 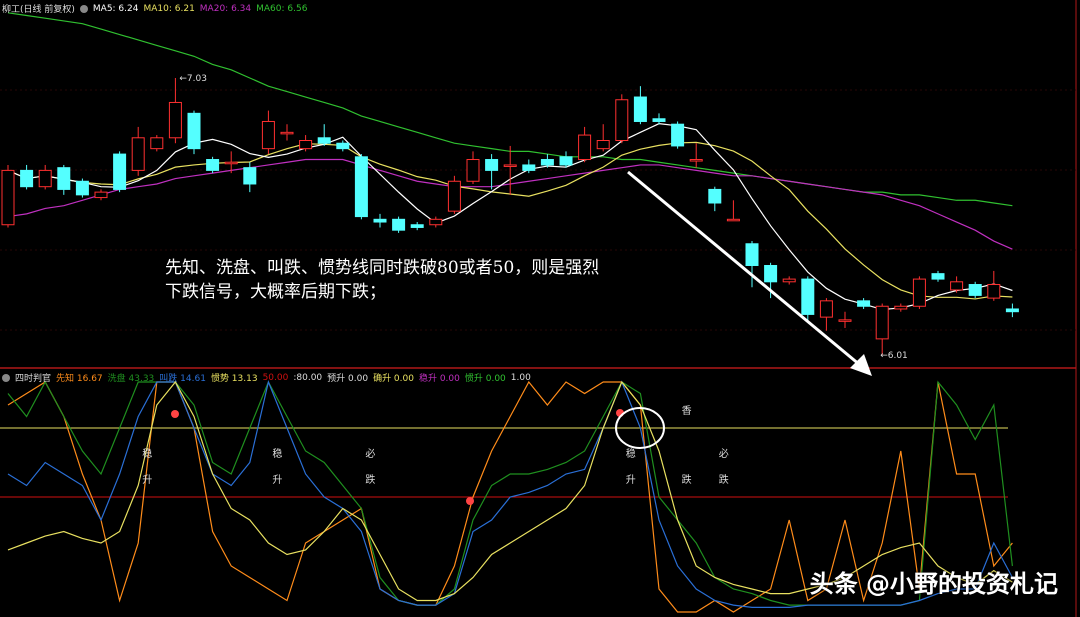 I want to click on high-price-label: ←7.03, so click(x=193, y=79).